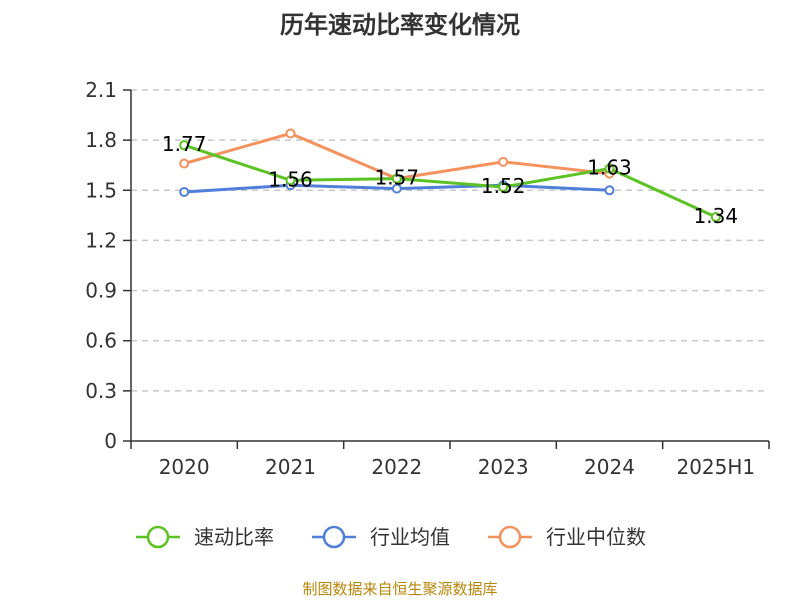 Image resolution: width=800 pixels, height=600 pixels. I want to click on data-labels: 1.77 1.56 1.57 1.52 1.63 1.34, so click(450, 180).